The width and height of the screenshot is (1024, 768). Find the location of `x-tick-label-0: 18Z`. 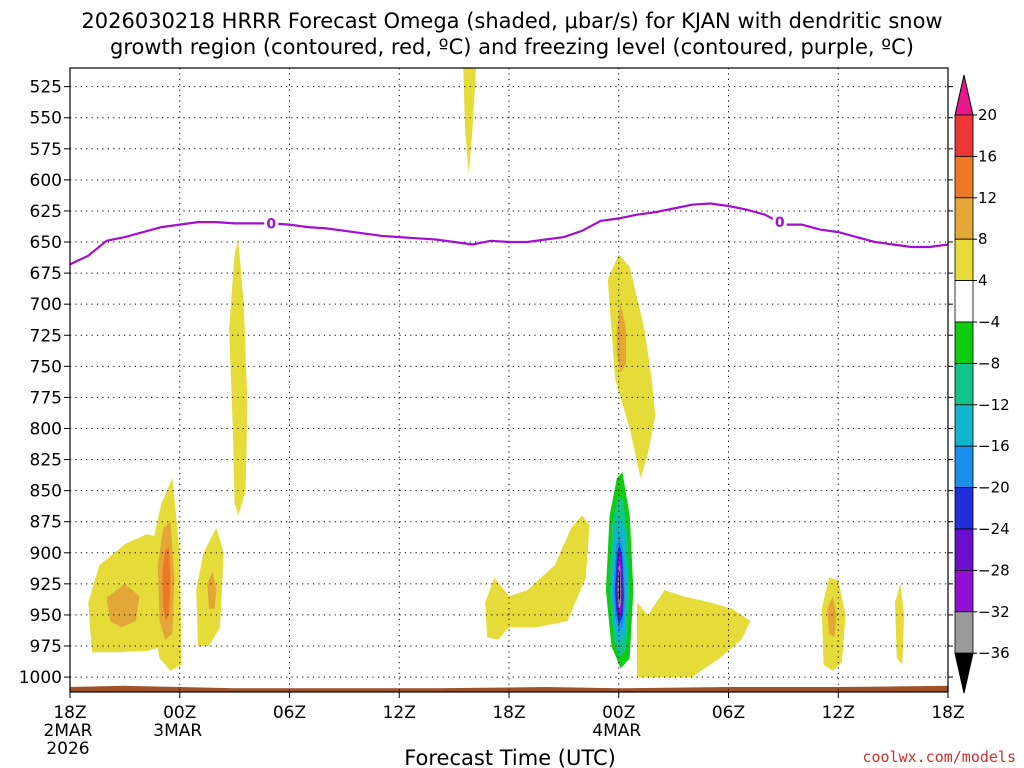

x-tick-label-0: 18Z is located at coordinates (69, 713).